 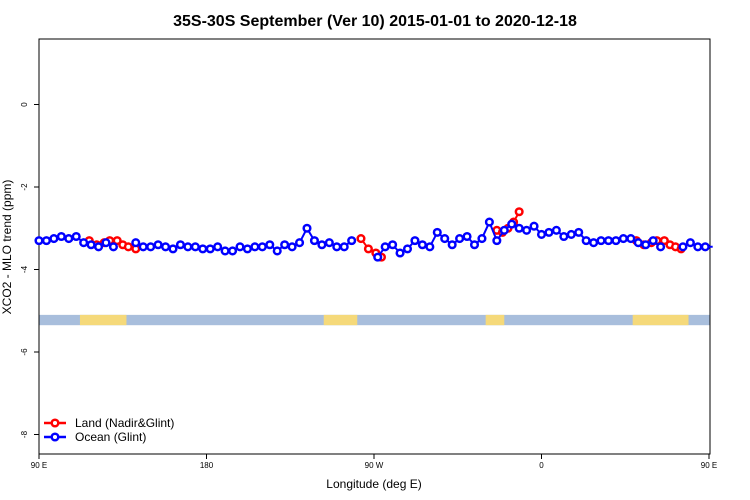 What do you see at coordinates (374, 320) in the screenshot?
I see `ocean-strip` at bounding box center [374, 320].